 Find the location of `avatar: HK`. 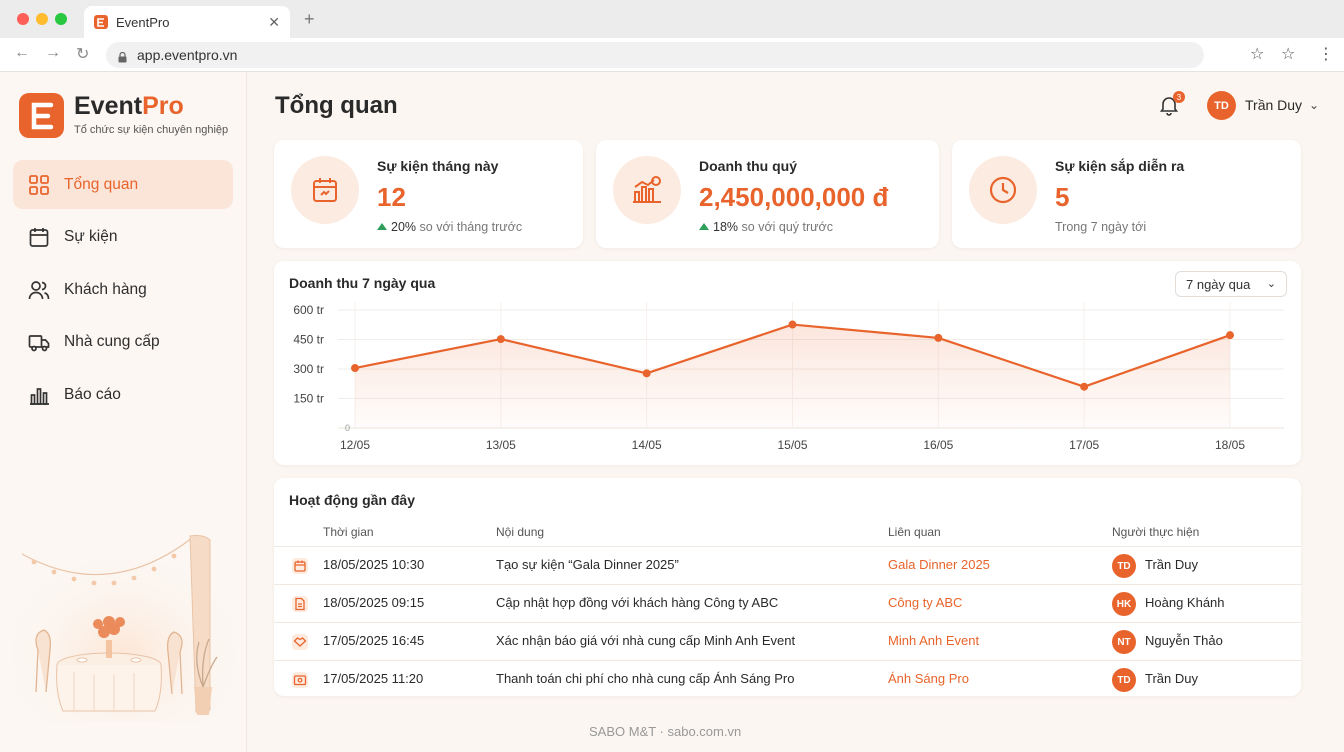

avatar: HK is located at coordinates (1124, 604).